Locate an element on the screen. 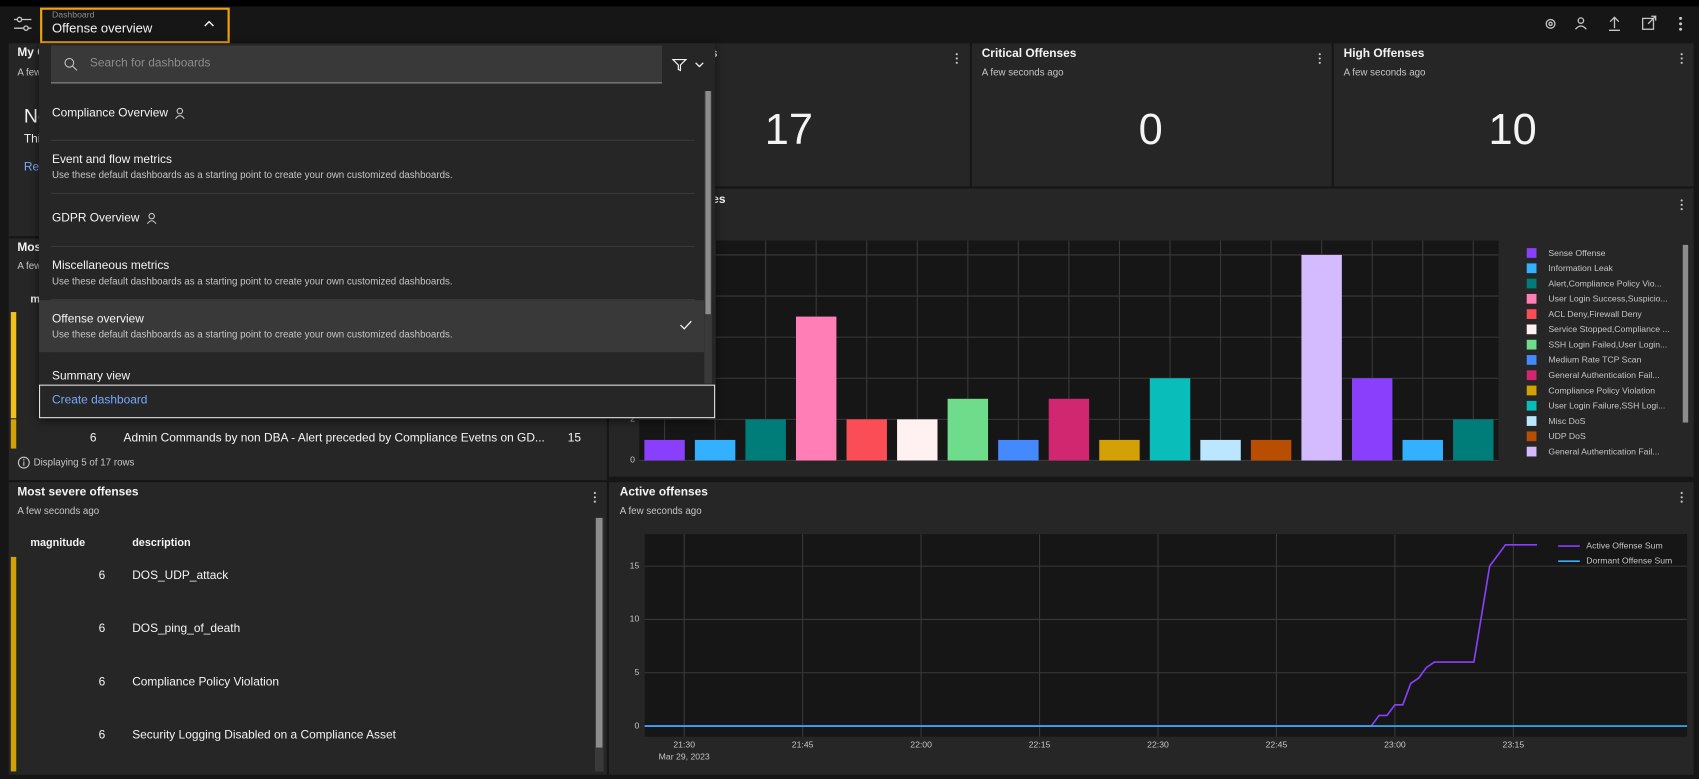 The height and width of the screenshot is (779, 1699). item-name: Event and flow metrics is located at coordinates (112, 160).